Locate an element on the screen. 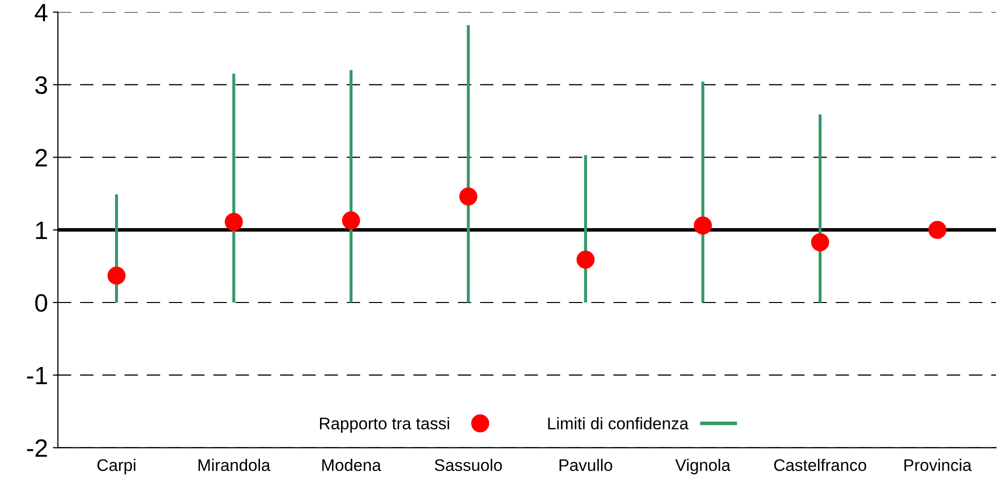  x-tick-label: Modena is located at coordinates (352, 465).